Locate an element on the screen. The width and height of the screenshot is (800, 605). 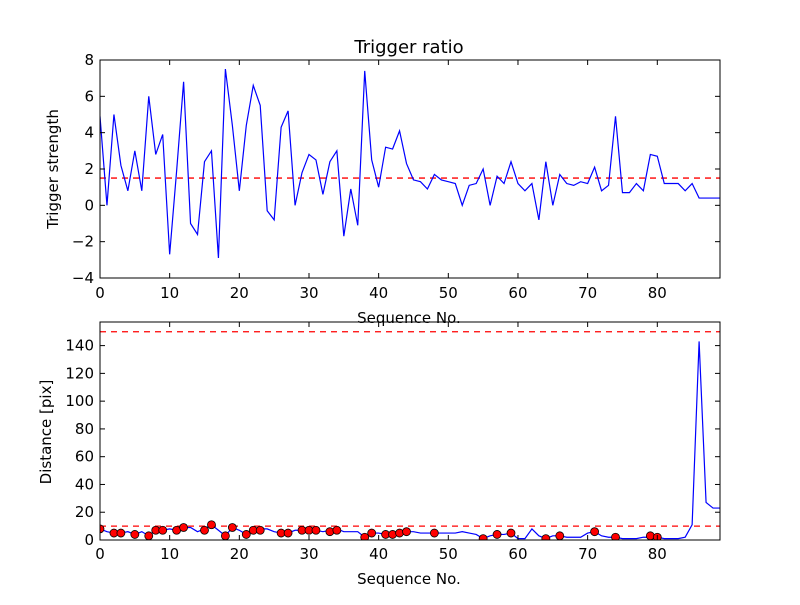
y-axis-label: Distance [pix] is located at coordinates (46, 432).